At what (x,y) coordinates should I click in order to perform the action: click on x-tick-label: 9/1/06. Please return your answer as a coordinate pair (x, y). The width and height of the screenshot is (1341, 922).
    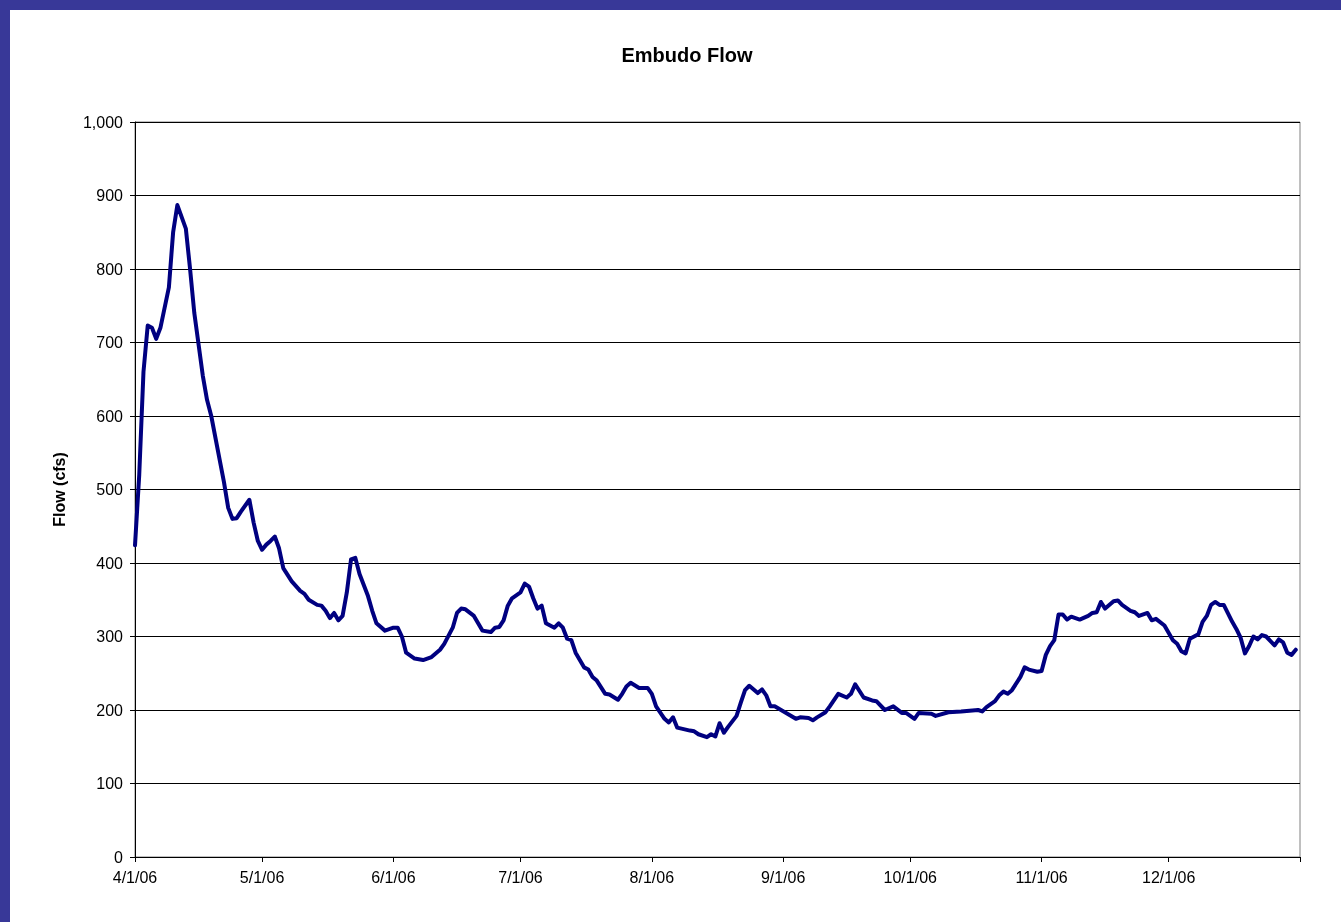
    Looking at the image, I should click on (783, 877).